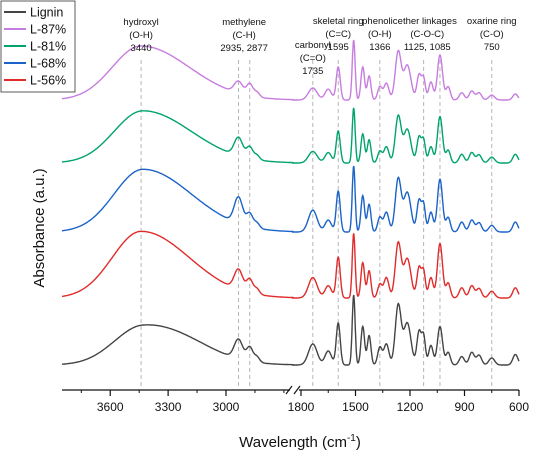 The height and width of the screenshot is (455, 533). I want to click on legend-label: L-68%, so click(48, 64).